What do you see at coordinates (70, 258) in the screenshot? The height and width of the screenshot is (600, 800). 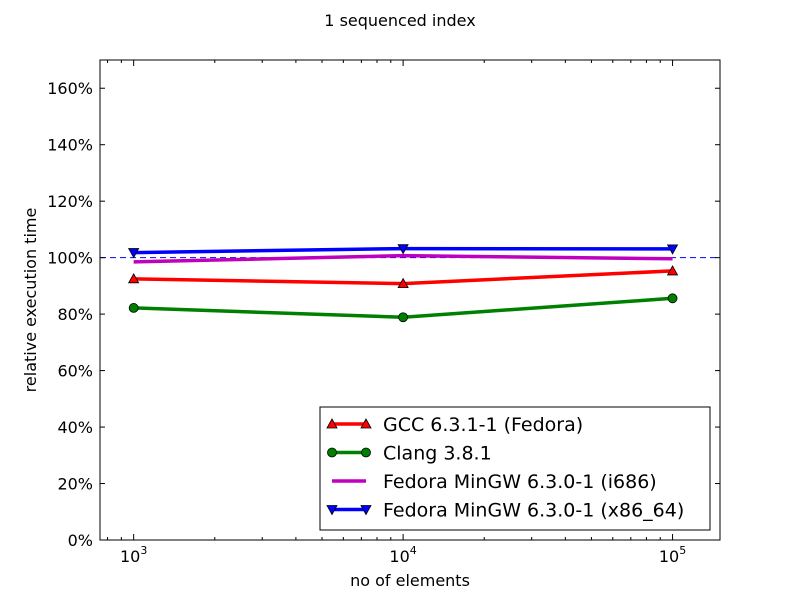 I see `y-tick-label: 100%` at bounding box center [70, 258].